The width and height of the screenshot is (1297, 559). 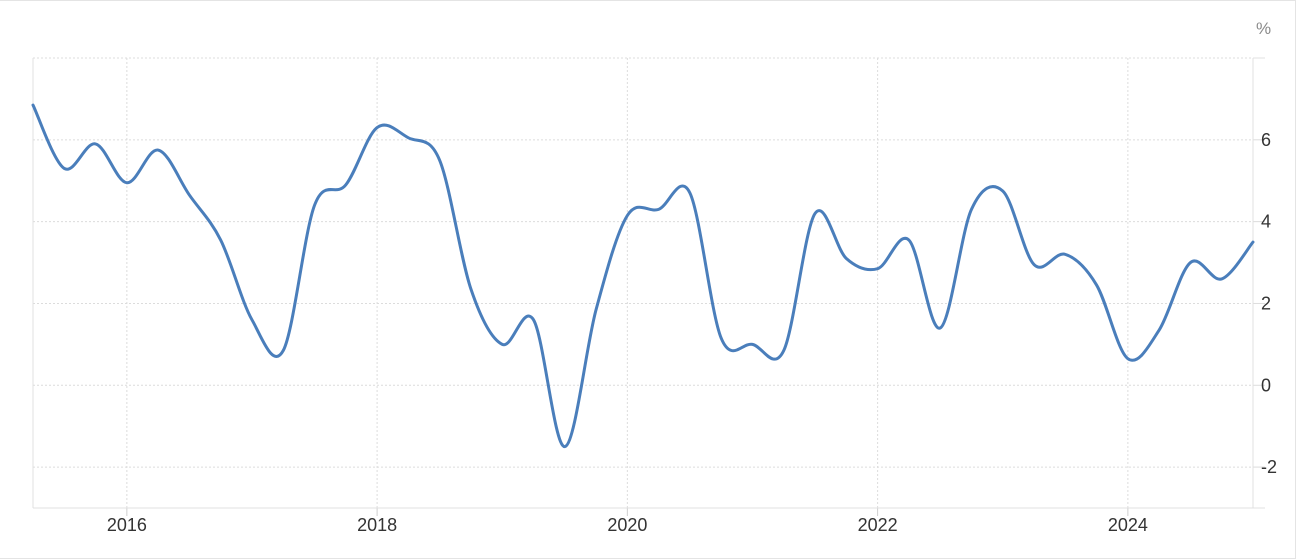 What do you see at coordinates (1269, 467) in the screenshot?
I see `y-tick-label: -2` at bounding box center [1269, 467].